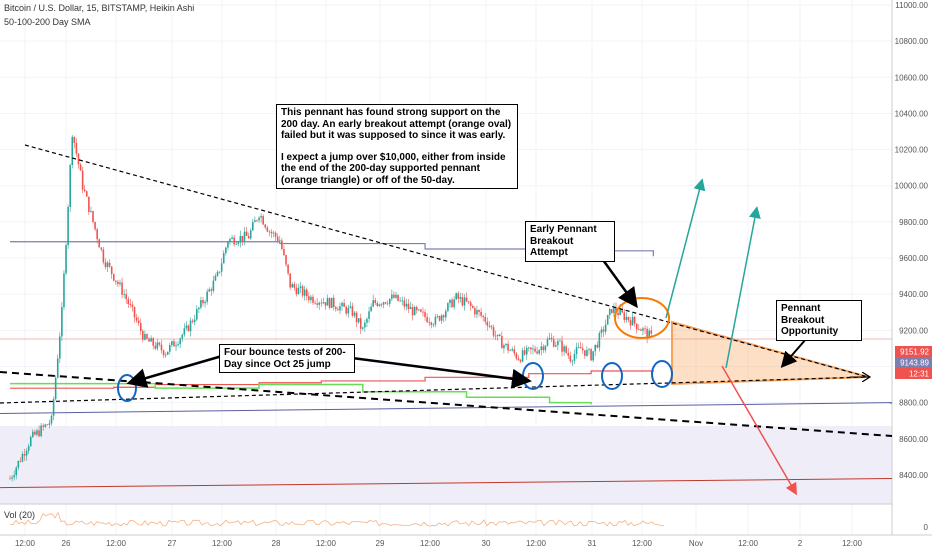  I want to click on volume-pane: 0, so click(469, 521).